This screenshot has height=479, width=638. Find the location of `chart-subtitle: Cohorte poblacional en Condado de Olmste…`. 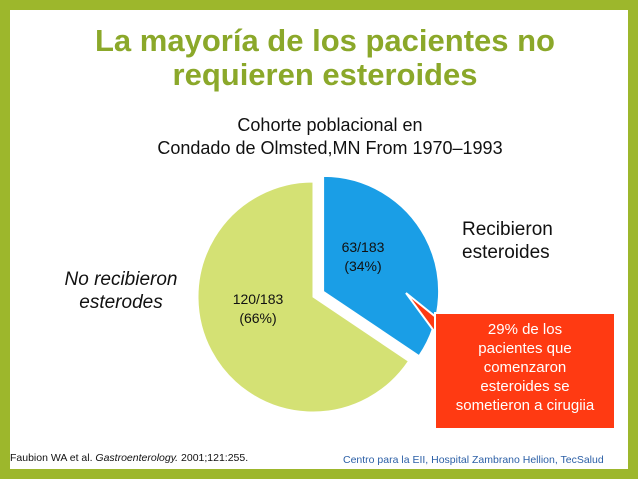

chart-subtitle: Cohorte poblacional en Condado de Olmste… is located at coordinates (330, 137).